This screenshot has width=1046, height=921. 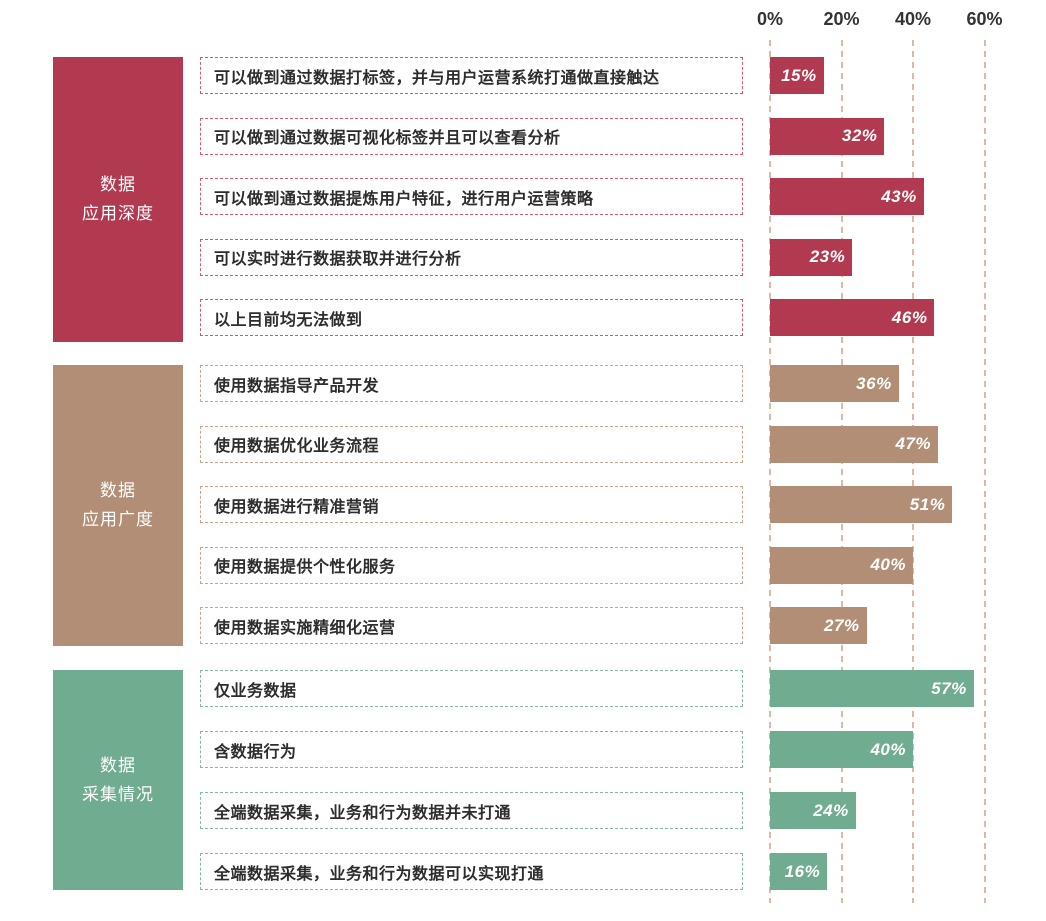 What do you see at coordinates (471, 749) in the screenshot?
I see `item-label-box: 含数据行为` at bounding box center [471, 749].